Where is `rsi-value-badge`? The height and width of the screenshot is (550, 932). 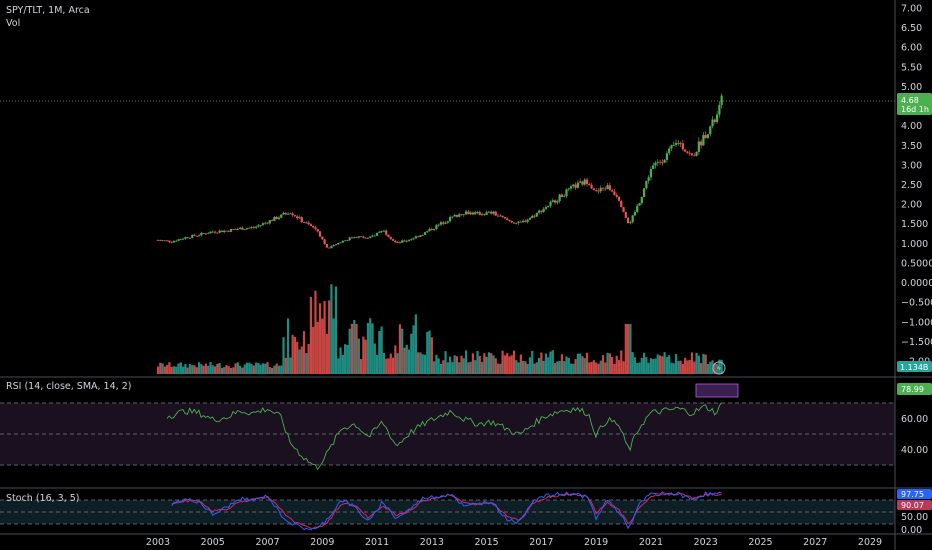
rsi-value-badge is located at coordinates (914, 389).